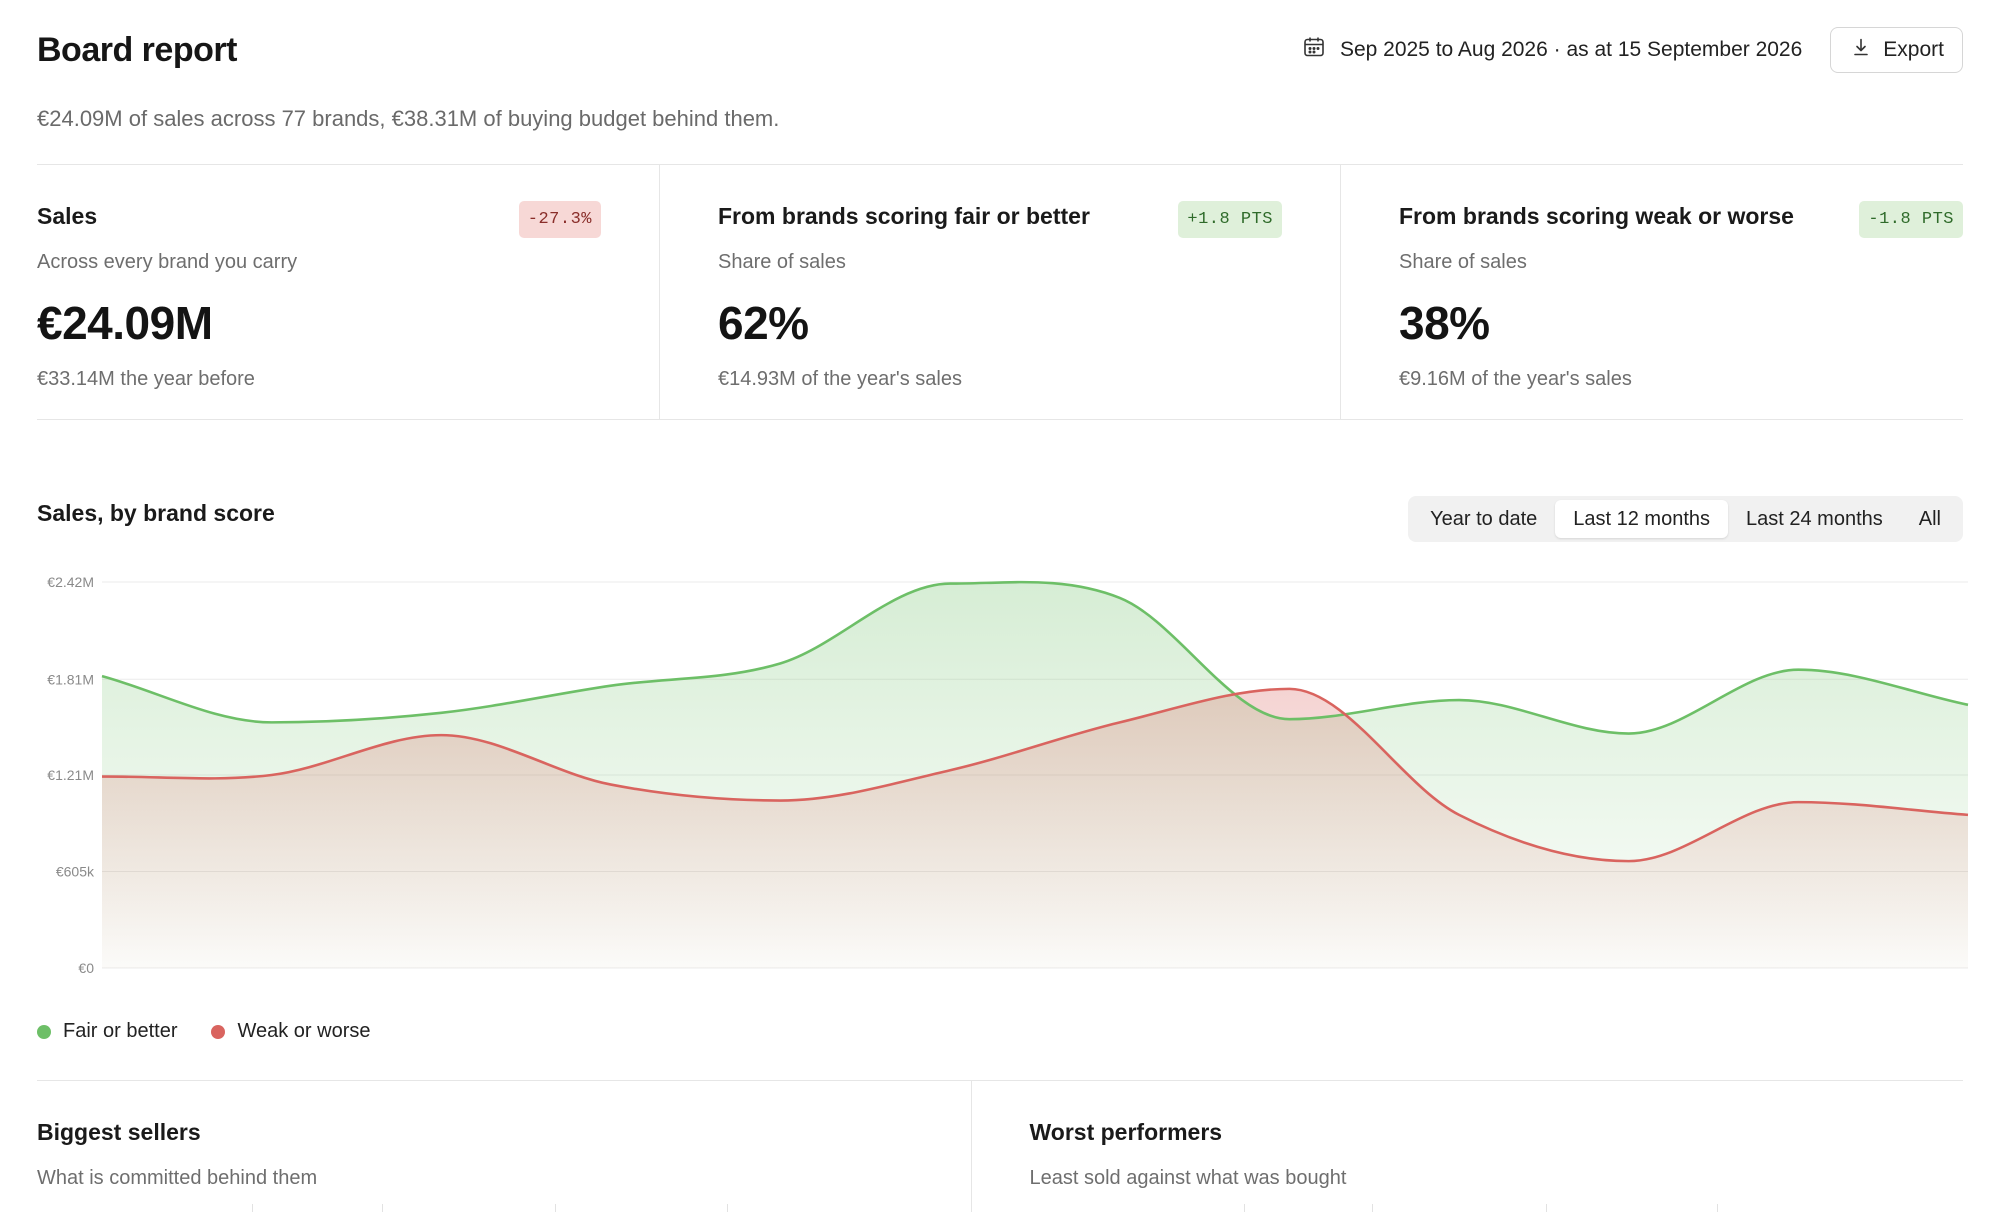  I want to click on chart-title: Sales, by brand score, so click(156, 513).